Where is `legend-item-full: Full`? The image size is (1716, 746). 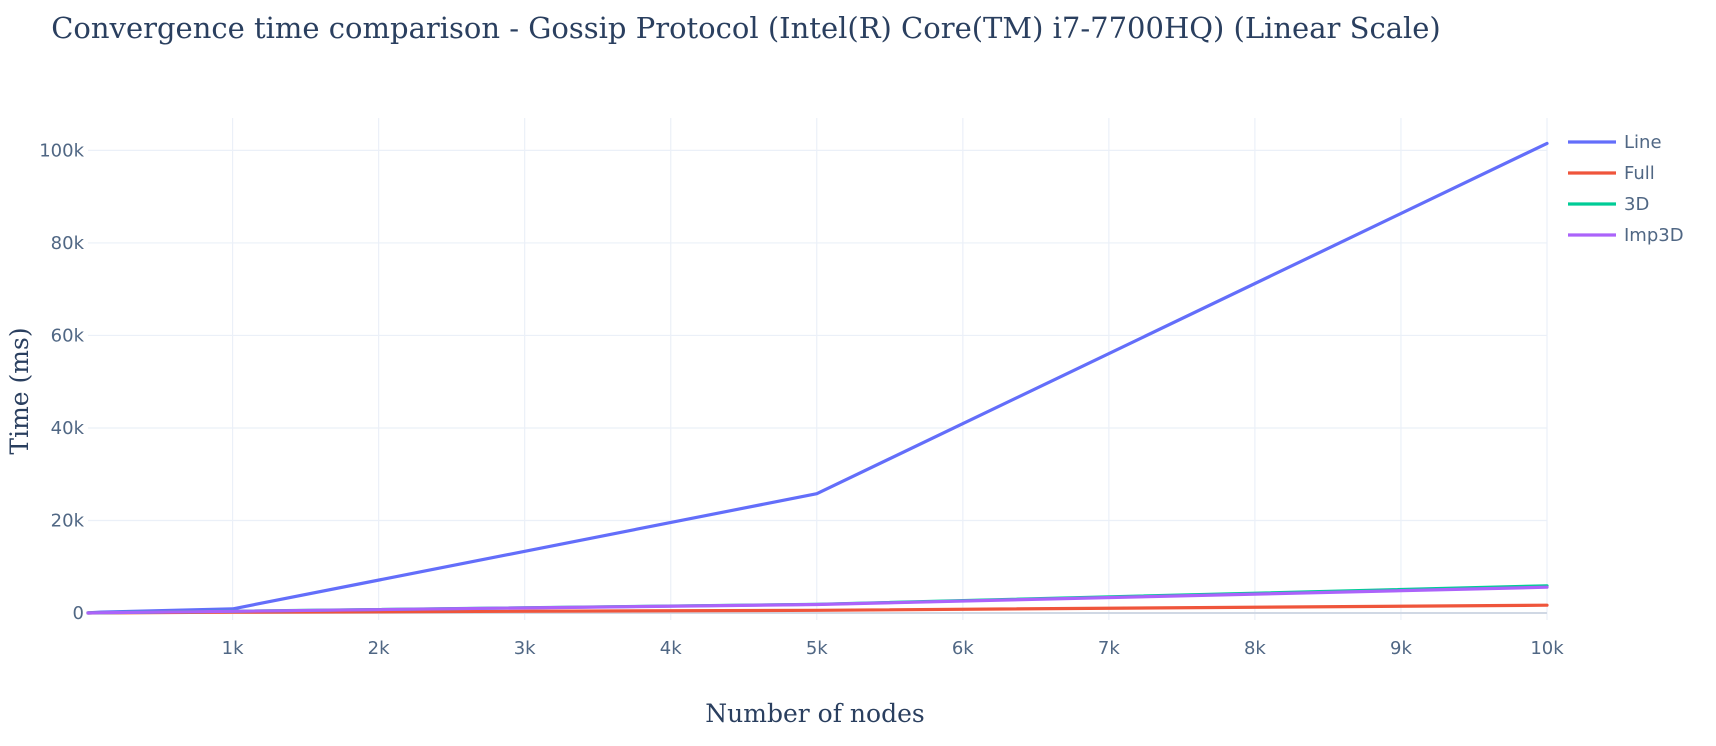
legend-item-full: Full is located at coordinates (1611, 173).